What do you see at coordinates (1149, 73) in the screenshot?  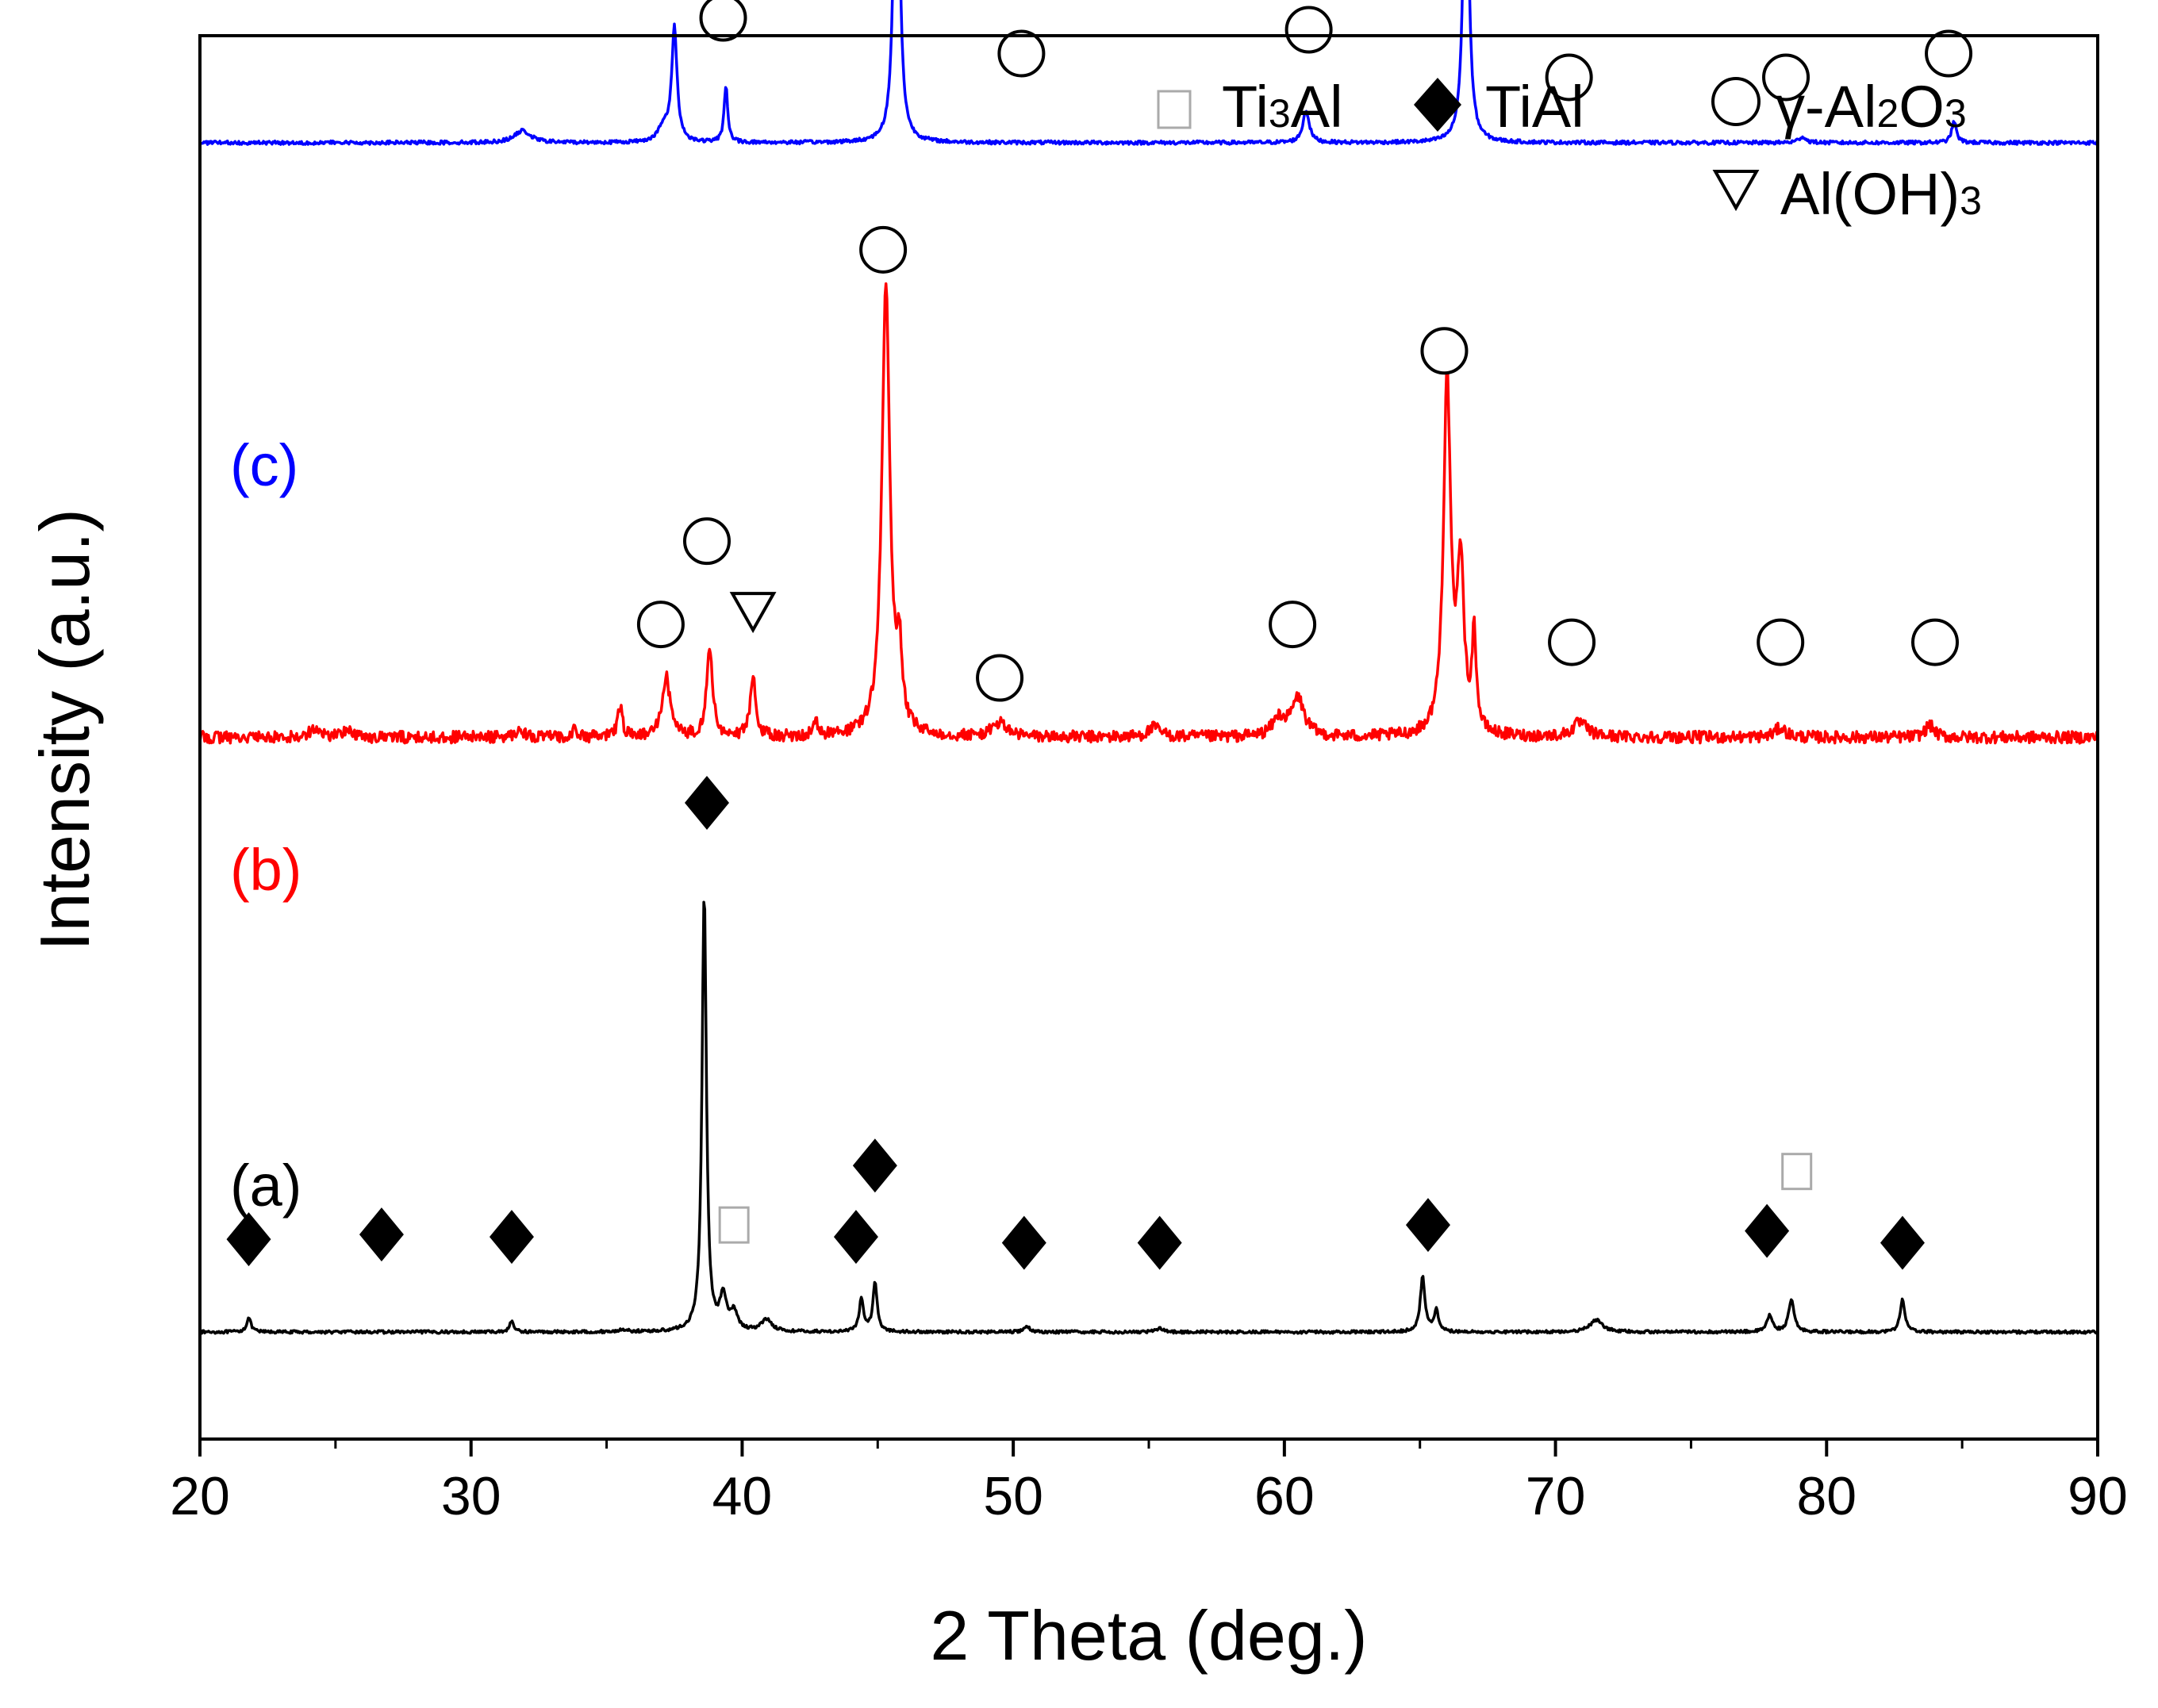 I see `series-line-c` at bounding box center [1149, 73].